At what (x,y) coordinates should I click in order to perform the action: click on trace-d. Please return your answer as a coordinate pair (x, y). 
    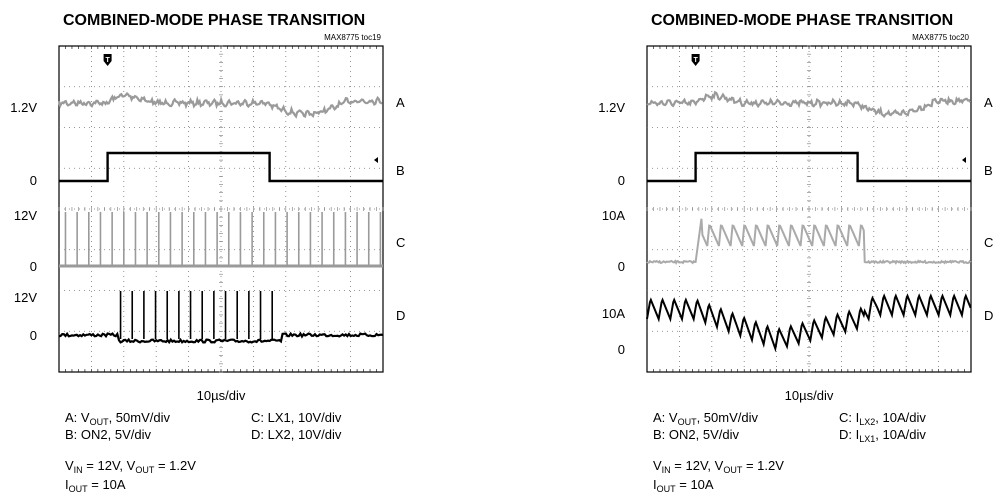
    Looking at the image, I should click on (809, 323).